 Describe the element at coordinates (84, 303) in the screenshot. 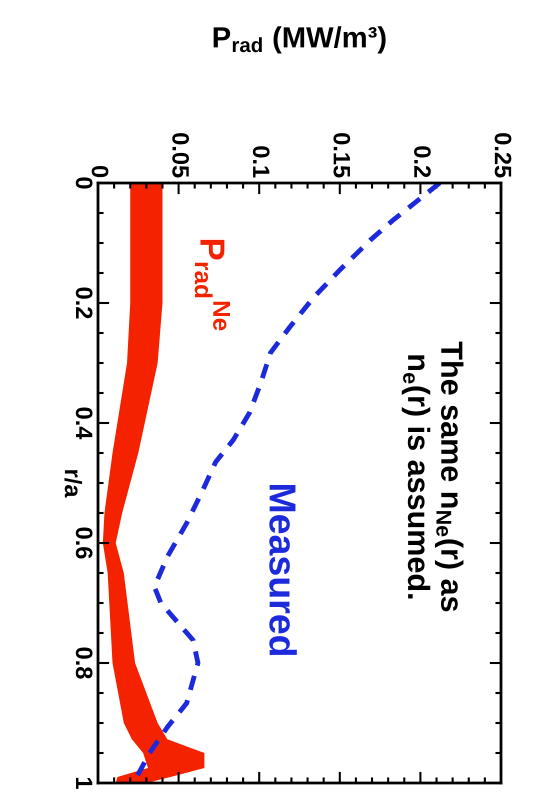

I see `y-tick-label: 0.2` at that location.